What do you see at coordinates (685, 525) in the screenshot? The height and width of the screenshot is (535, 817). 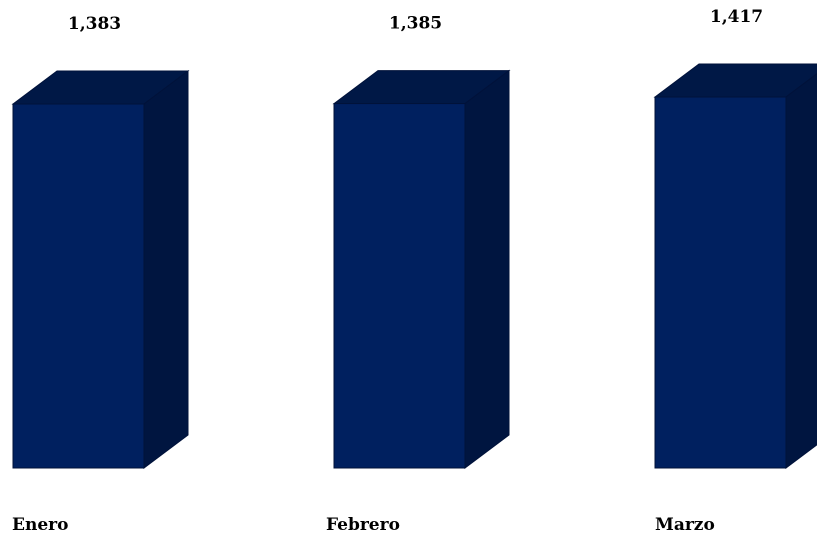 I see `x-tick-label: Marzo` at bounding box center [685, 525].